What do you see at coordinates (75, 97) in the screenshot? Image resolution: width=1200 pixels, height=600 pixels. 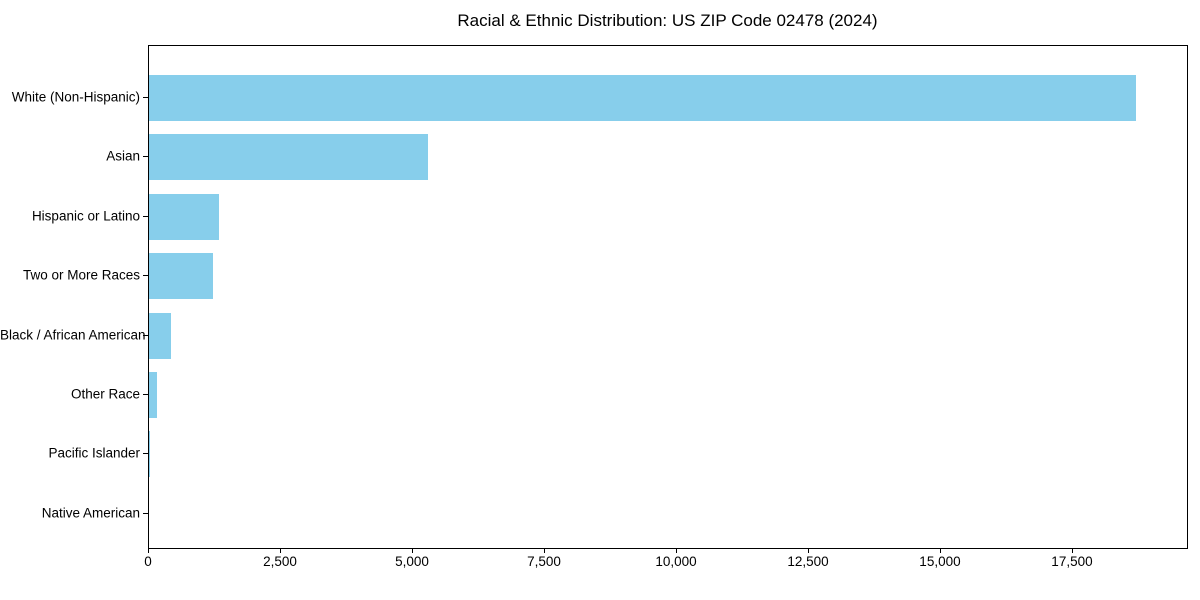 I see `y-axis-label: White (Non-Hispanic)` at bounding box center [75, 97].